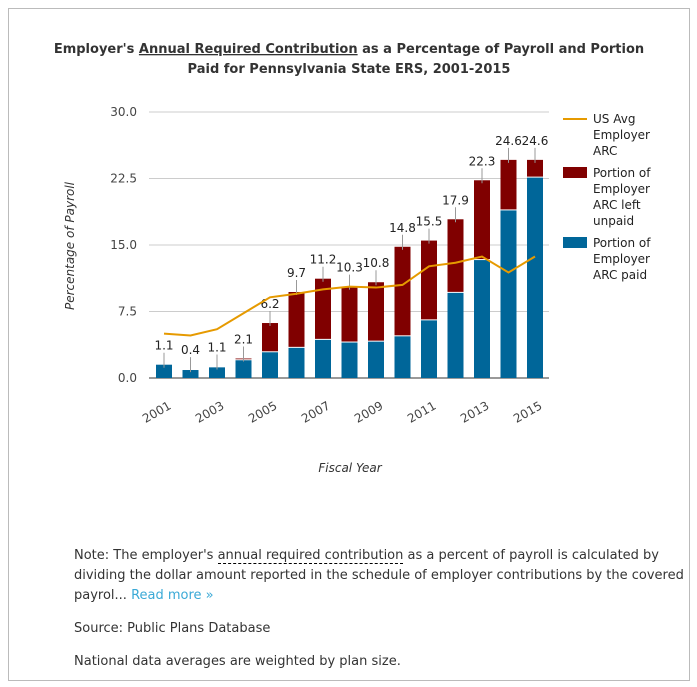 This screenshot has width=697, height=687. What do you see at coordinates (217, 372) in the screenshot?
I see `bar-paid-2003` at bounding box center [217, 372].